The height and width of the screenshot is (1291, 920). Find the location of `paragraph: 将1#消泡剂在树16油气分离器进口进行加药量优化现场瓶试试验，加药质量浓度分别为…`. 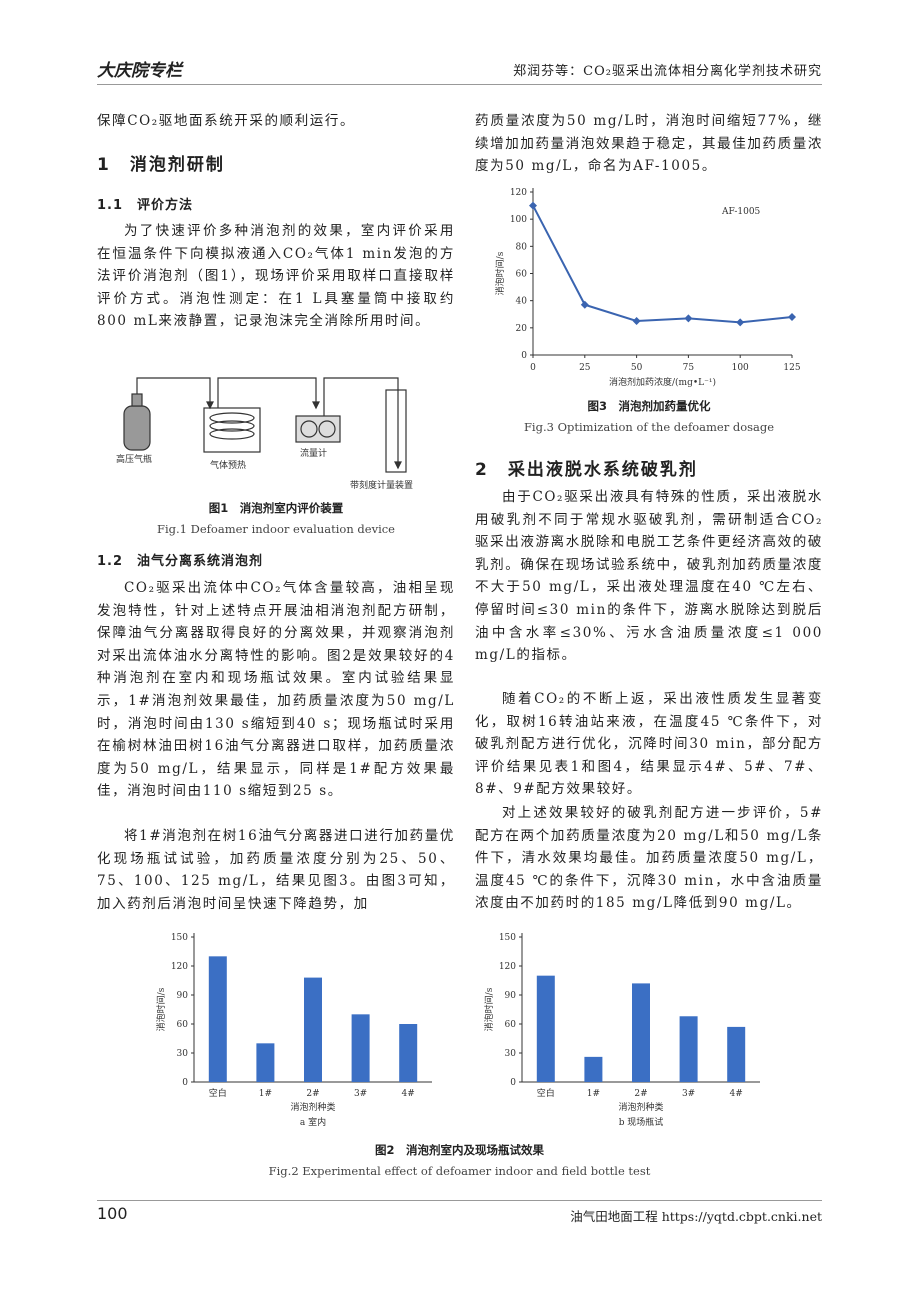

paragraph: 将1#消泡剂在树16油气分离器进口进行加药量优化现场瓶试试验，加药质量浓度分别为… is located at coordinates (276, 870).